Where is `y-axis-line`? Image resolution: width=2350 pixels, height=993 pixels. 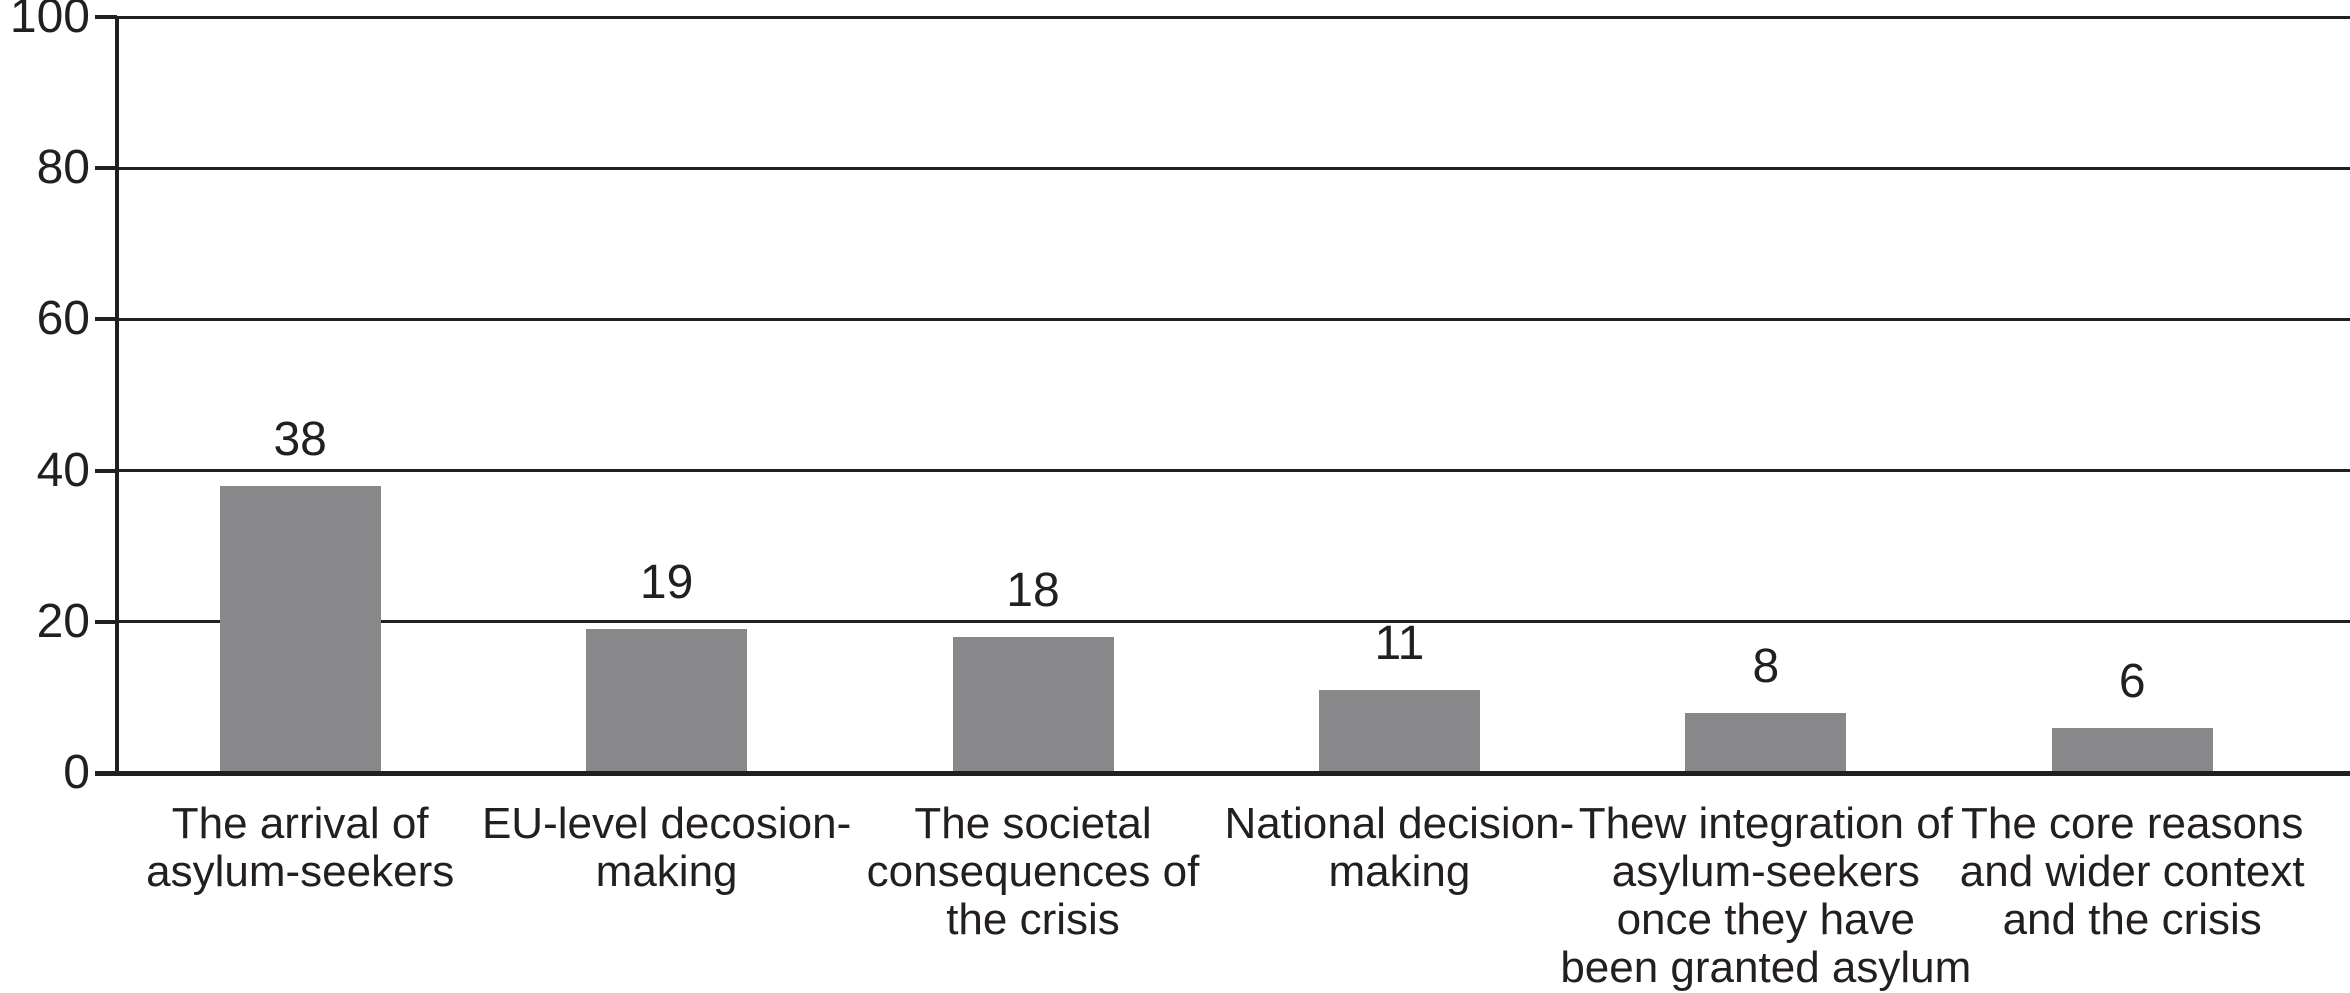
y-axis-line is located at coordinates (117, 395).